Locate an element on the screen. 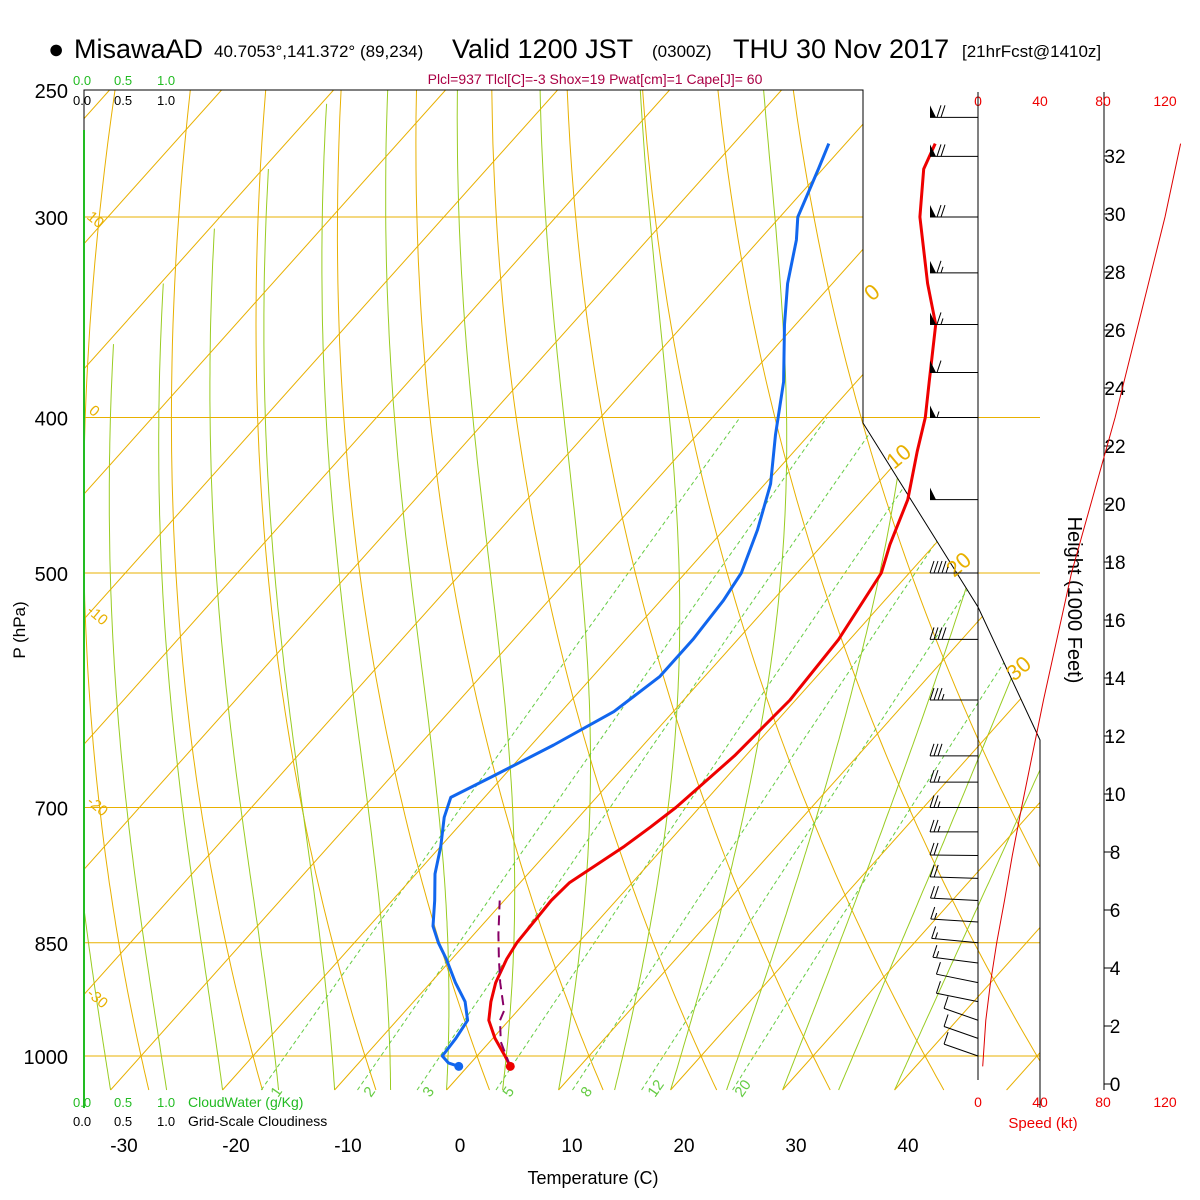 The width and height of the screenshot is (1200, 1200). temperature-tick-label: 40 is located at coordinates (907, 1146).